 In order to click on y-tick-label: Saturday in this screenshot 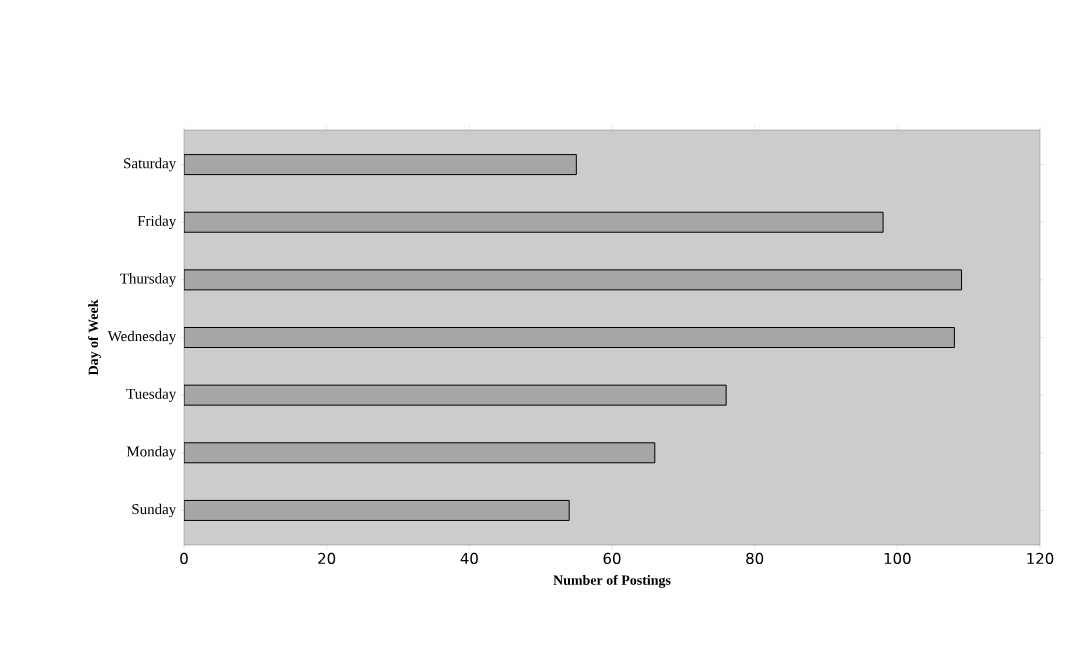, I will do `click(150, 164)`.